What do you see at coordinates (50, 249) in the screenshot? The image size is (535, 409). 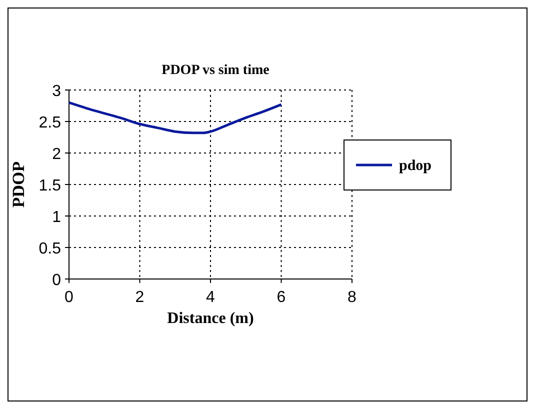 I see `y-tick-label: 0.5` at bounding box center [50, 249].